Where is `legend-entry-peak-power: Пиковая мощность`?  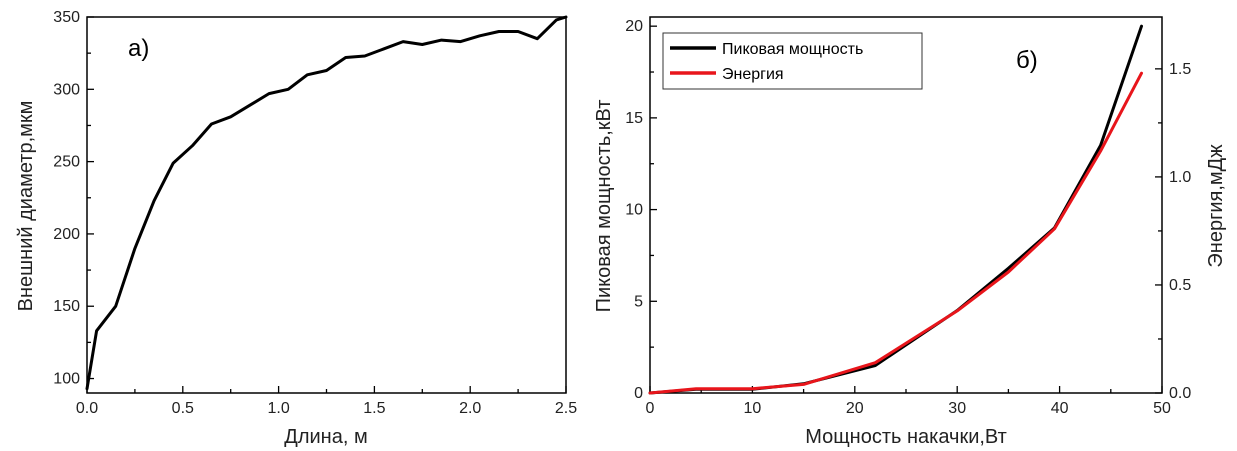
legend-entry-peak-power: Пиковая мощность is located at coordinates (792, 49).